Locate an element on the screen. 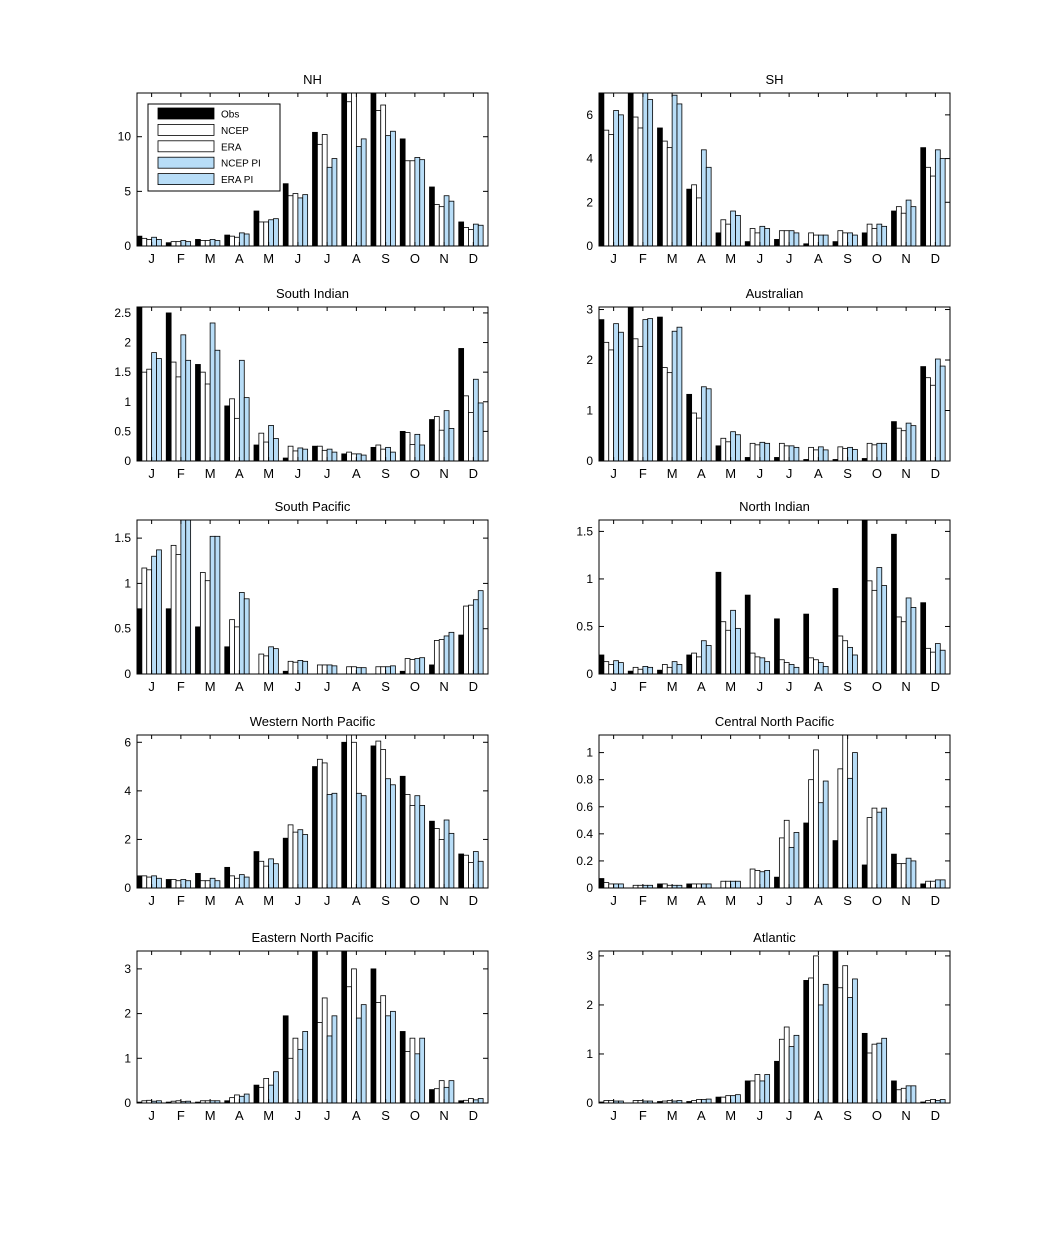  chart-title: Atlantic is located at coordinates (774, 937).